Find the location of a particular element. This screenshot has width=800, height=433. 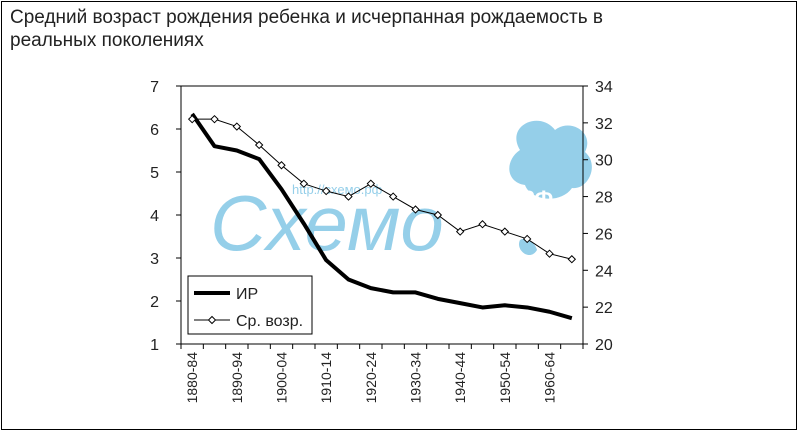

y-right-tick-label: 22 is located at coordinates (604, 308).